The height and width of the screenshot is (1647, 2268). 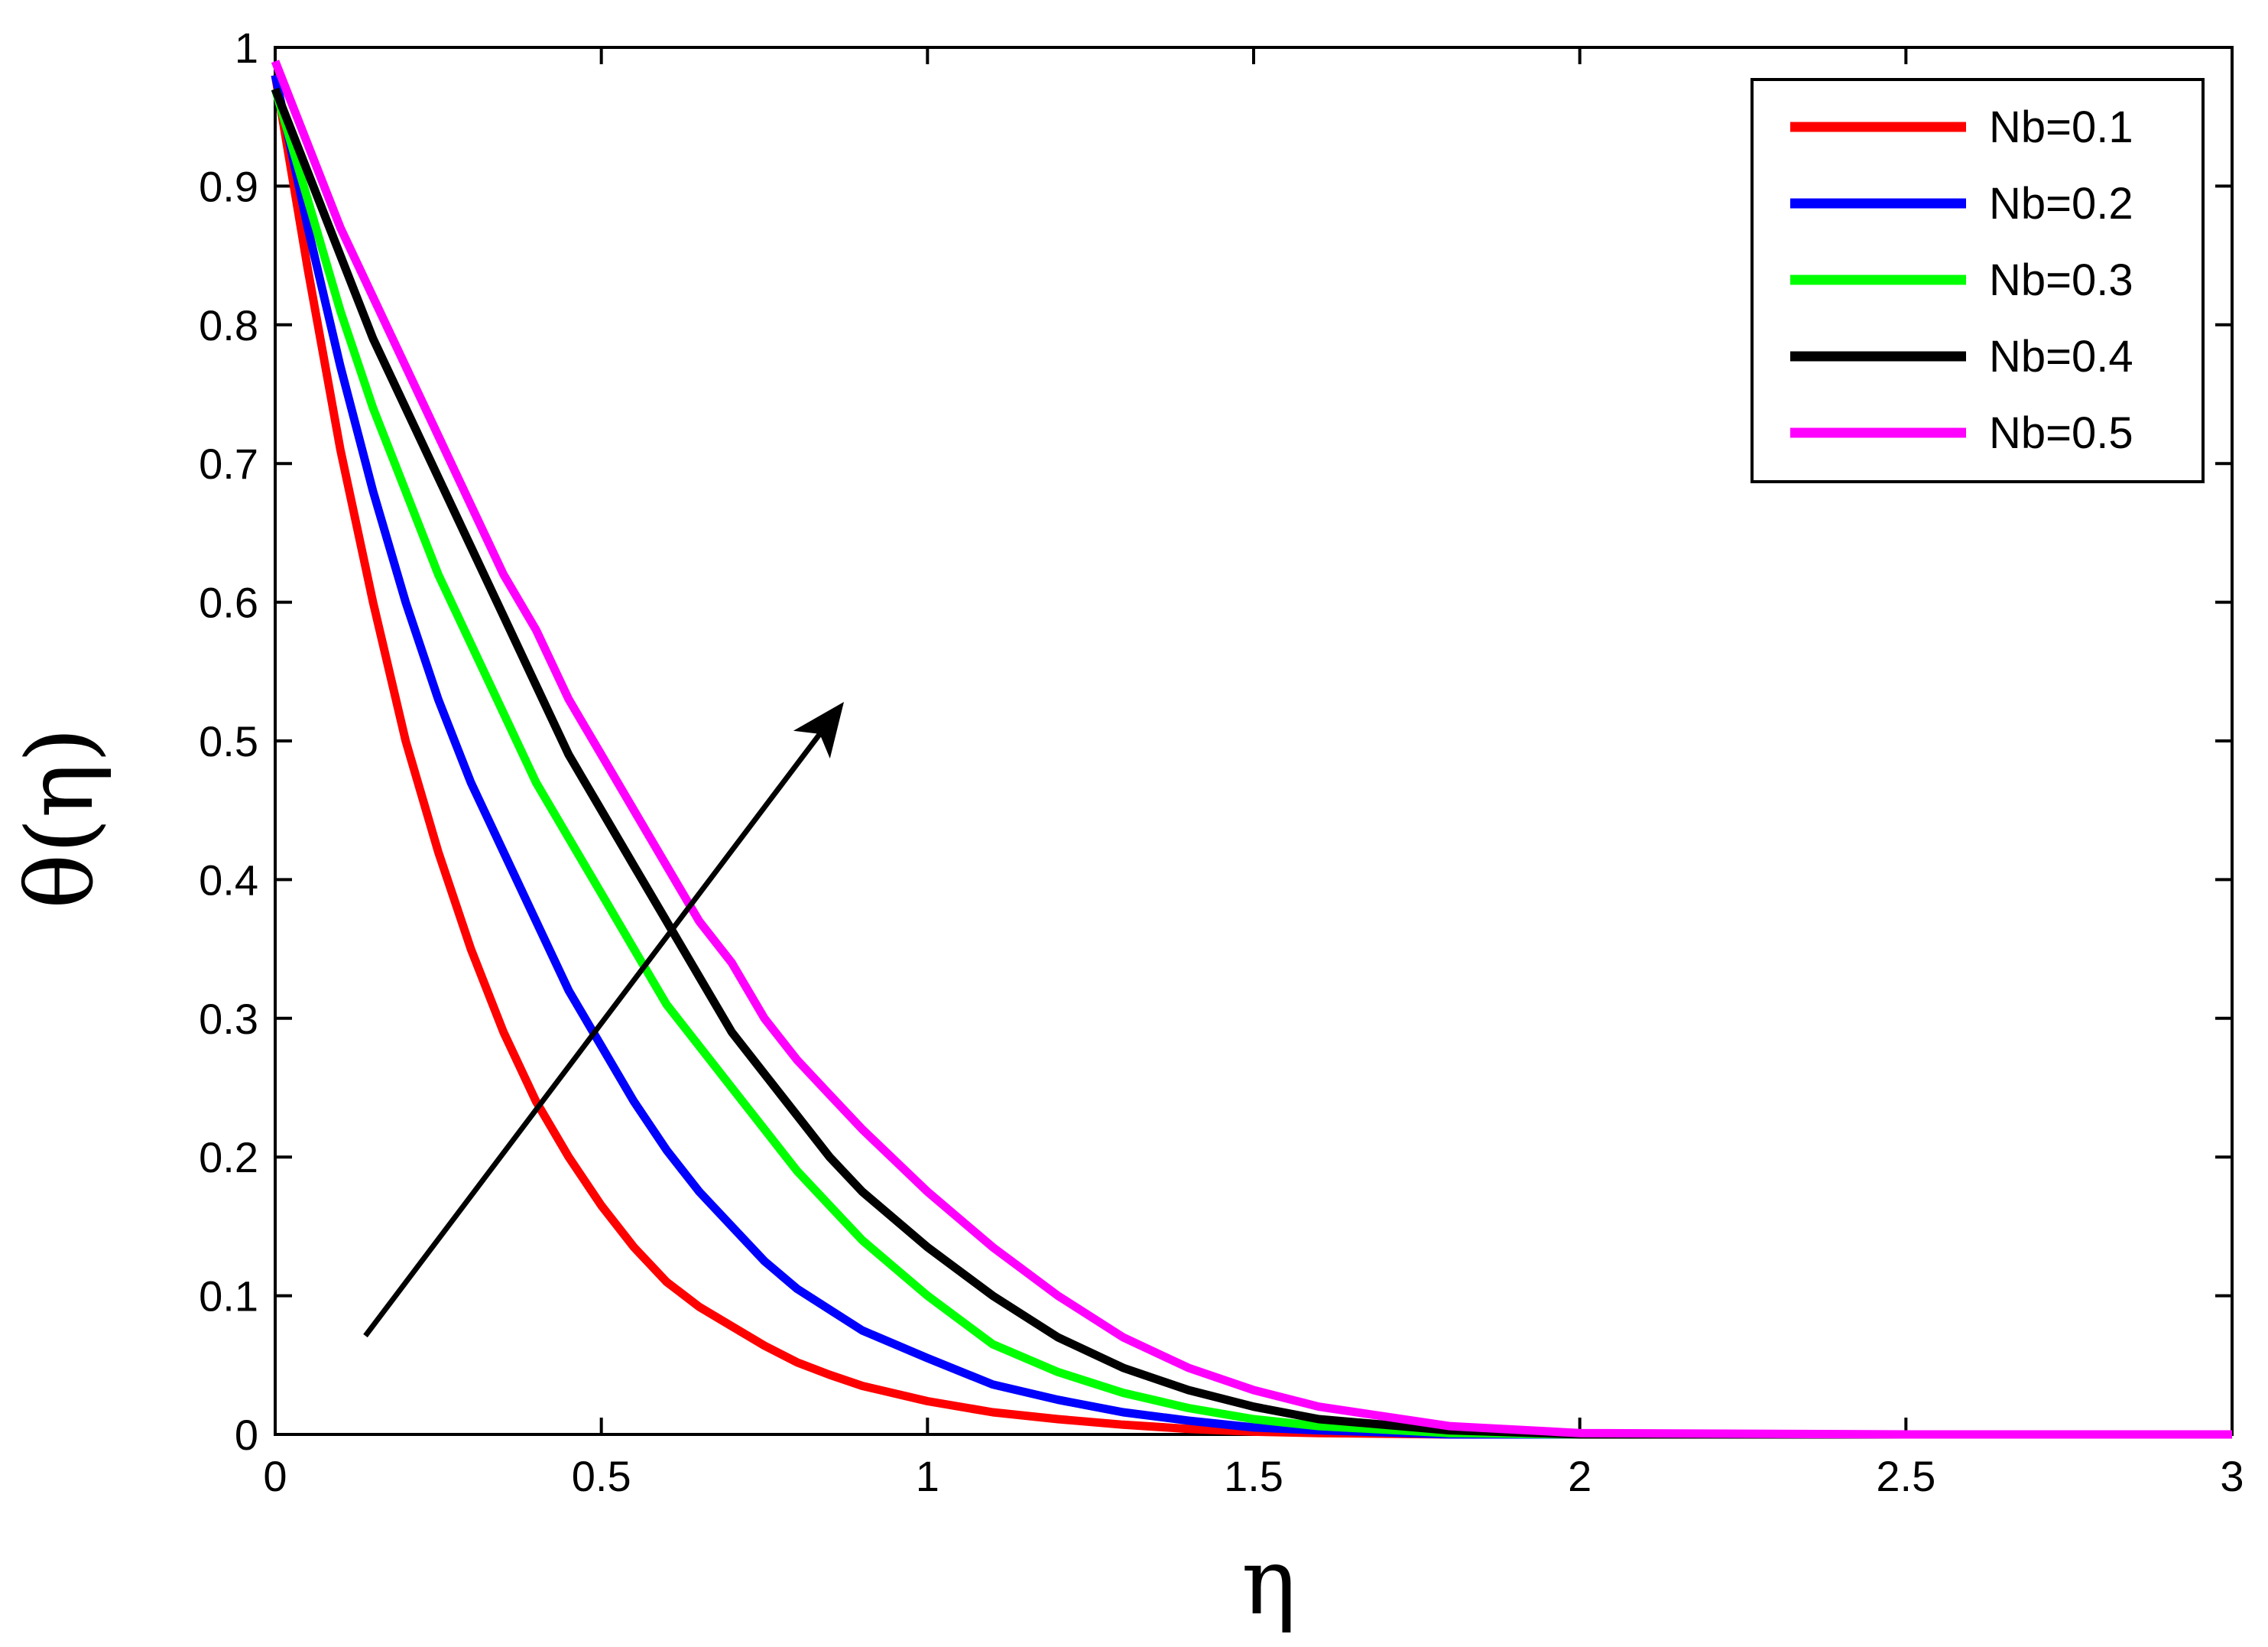 What do you see at coordinates (1268, 1582) in the screenshot?
I see `x-axis-title: η` at bounding box center [1268, 1582].